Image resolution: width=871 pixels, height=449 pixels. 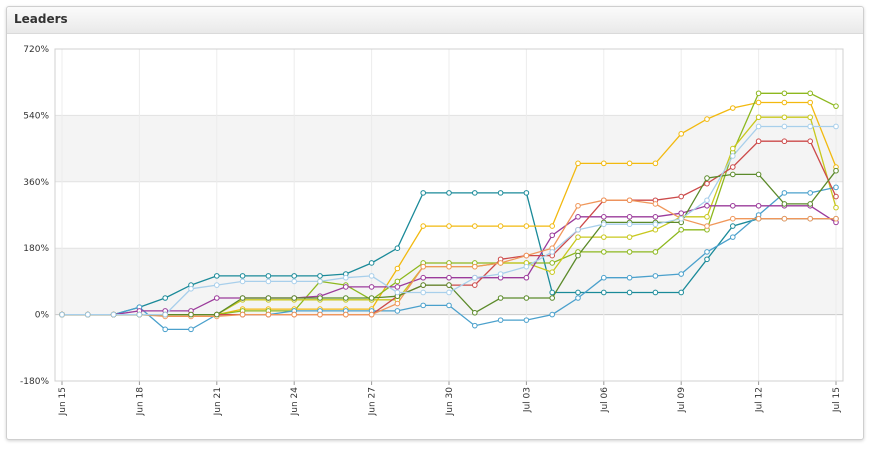 I want to click on x-tick-label: Jun 27, so click(x=373, y=401).